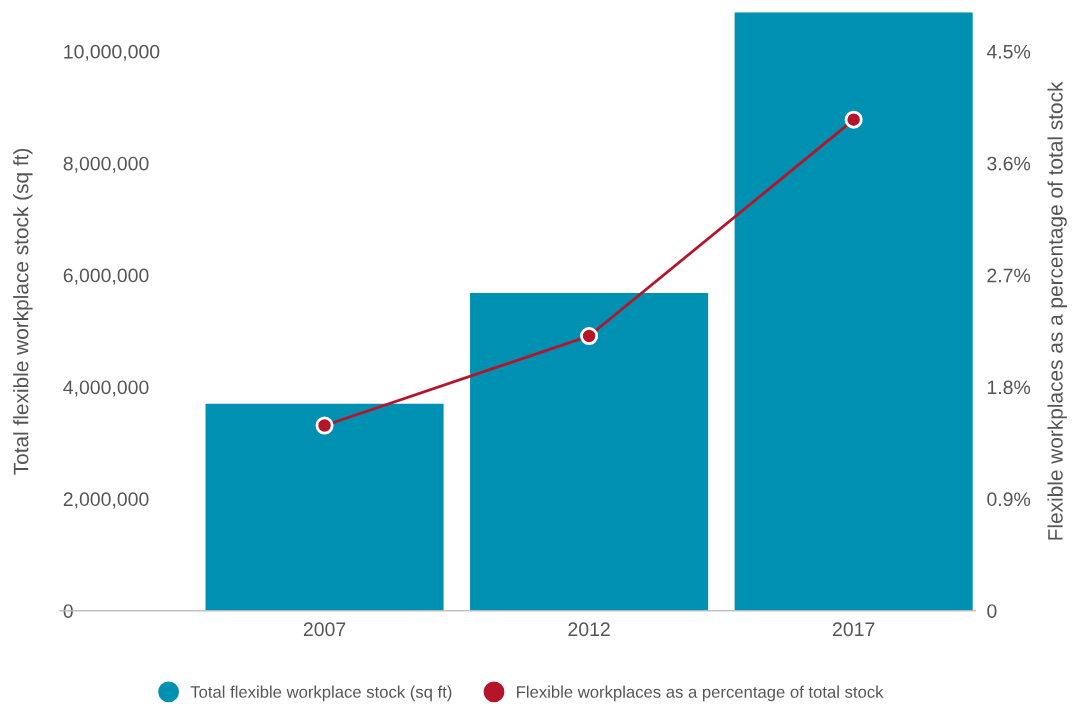  Describe the element at coordinates (700, 693) in the screenshot. I see `legend-label: Flexible workplaces as a percentage of total stock` at that location.